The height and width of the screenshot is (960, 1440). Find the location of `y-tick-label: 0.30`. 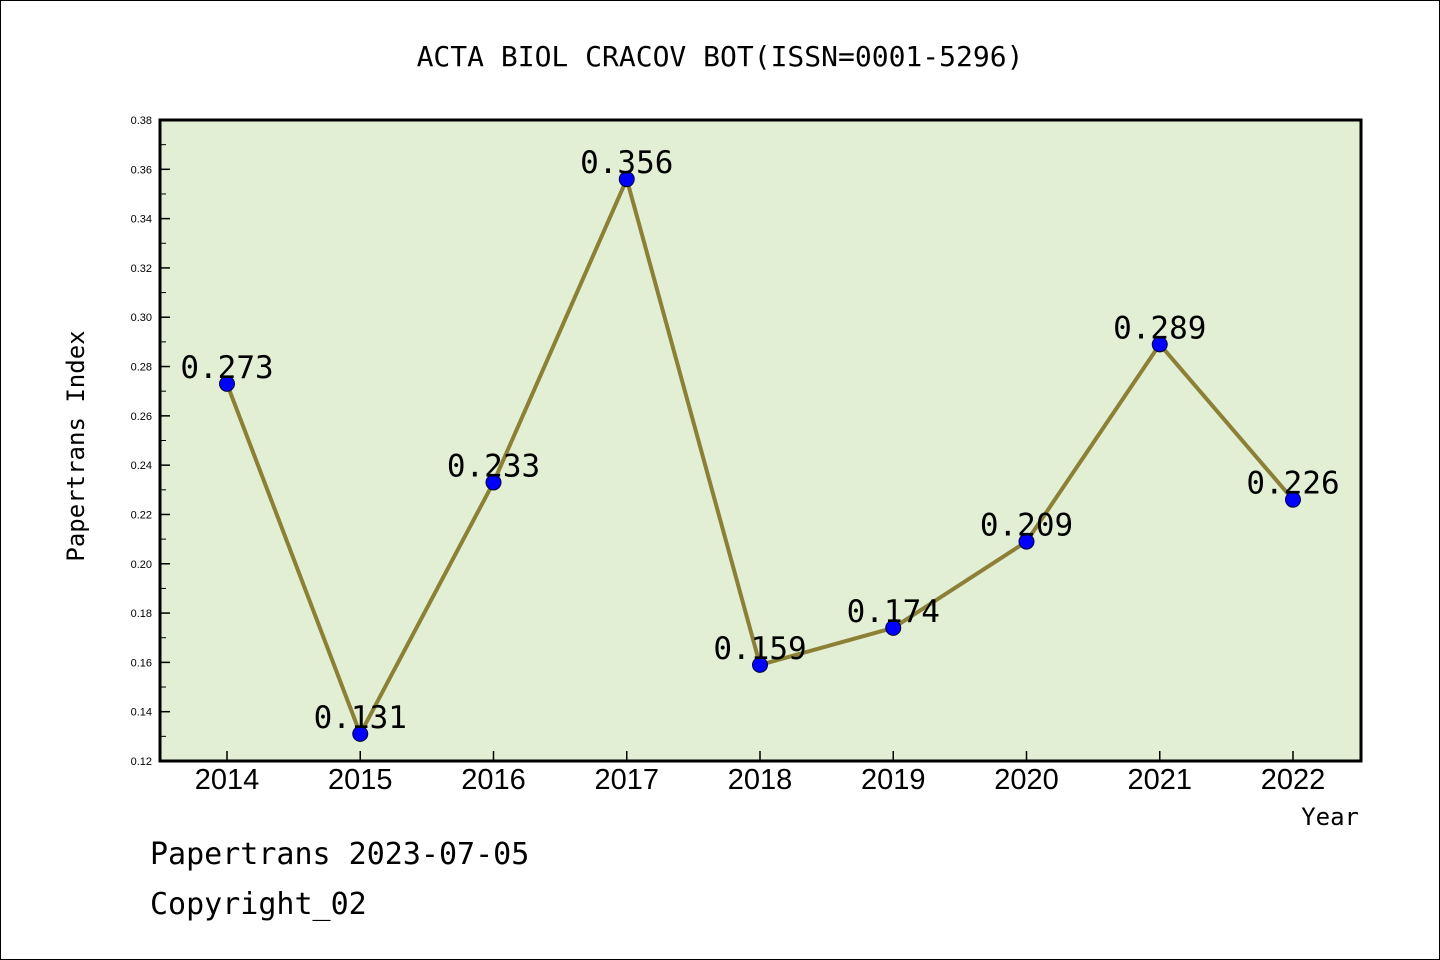

y-tick-label: 0.30 is located at coordinates (141, 318).